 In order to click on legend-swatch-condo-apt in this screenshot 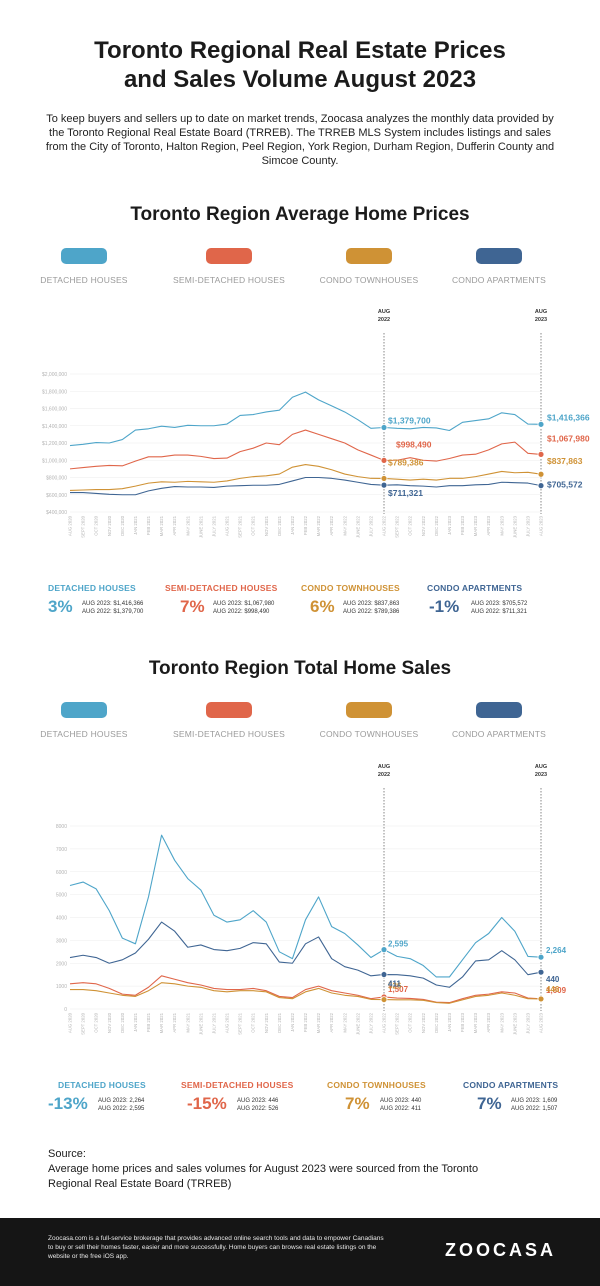, I will do `click(499, 256)`.